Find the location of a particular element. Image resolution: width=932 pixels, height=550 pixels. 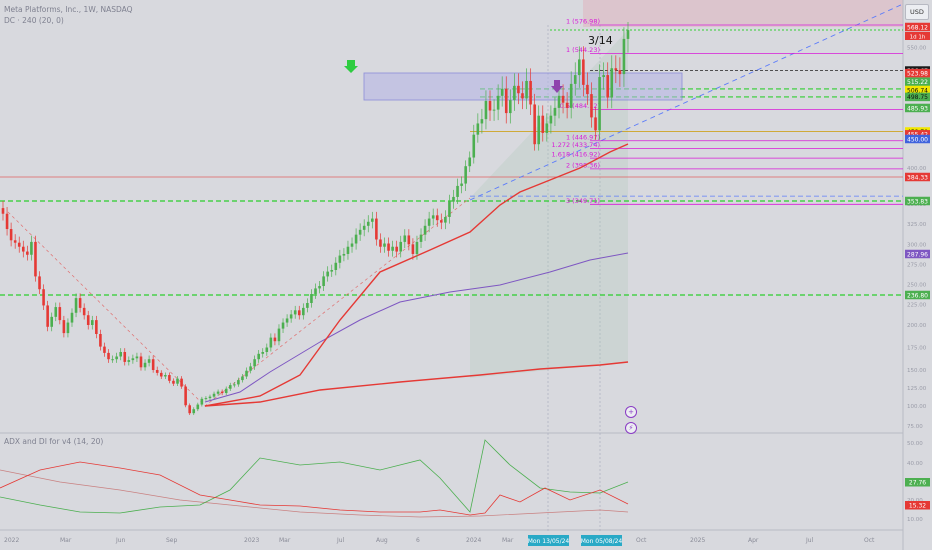

price-tick-label: 300.00 is located at coordinates (917, 245).